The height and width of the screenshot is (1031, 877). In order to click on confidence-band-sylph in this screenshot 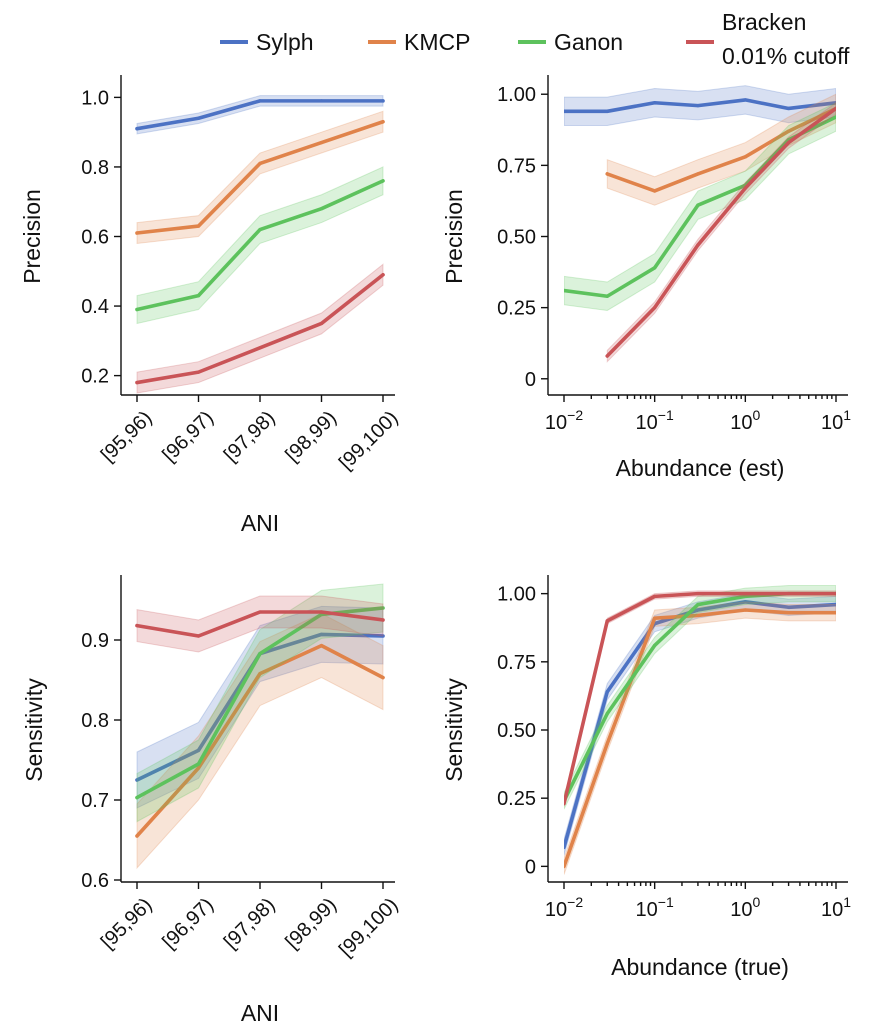, I will do `click(260, 115)`.